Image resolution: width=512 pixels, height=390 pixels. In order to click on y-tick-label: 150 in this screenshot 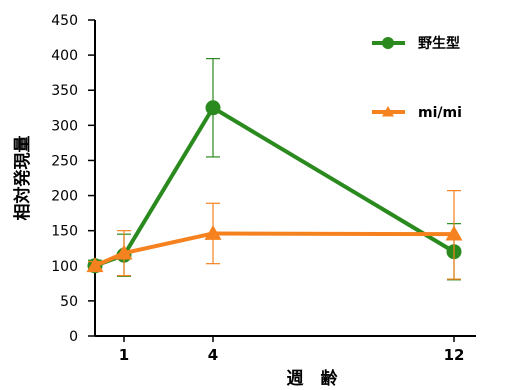, I will do `click(64, 232)`.